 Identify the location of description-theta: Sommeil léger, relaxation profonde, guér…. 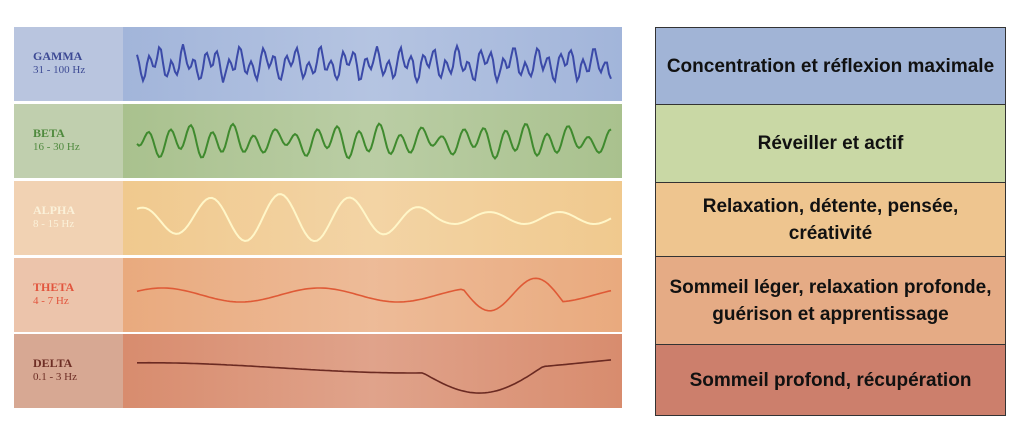
(830, 301).